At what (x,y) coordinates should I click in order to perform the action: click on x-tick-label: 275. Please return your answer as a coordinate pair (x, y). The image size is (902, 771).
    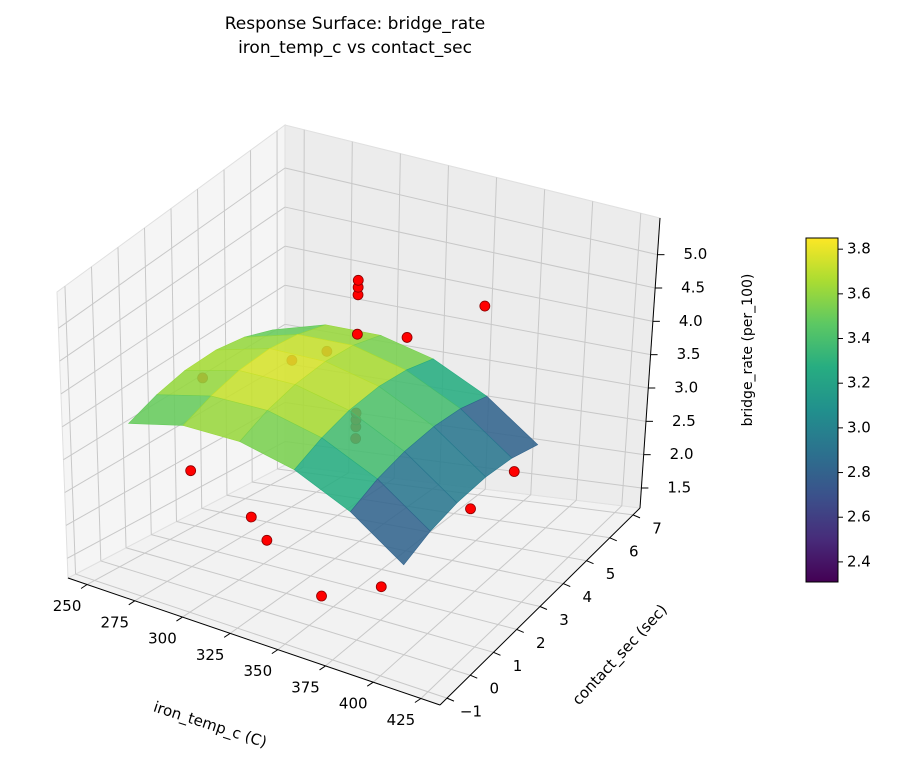
    Looking at the image, I should click on (114, 622).